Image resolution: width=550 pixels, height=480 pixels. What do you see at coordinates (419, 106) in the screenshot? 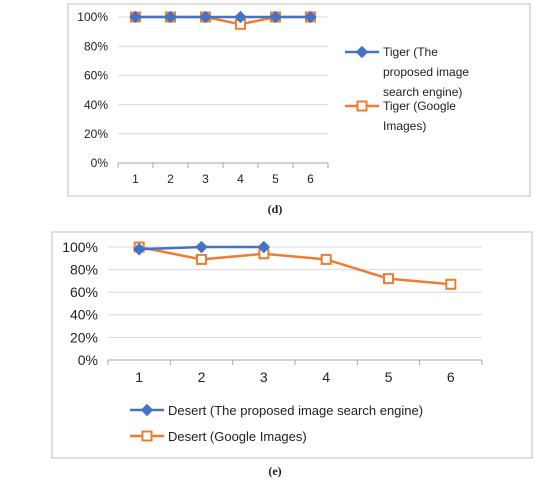
I see `legend-label: Tiger (Google` at bounding box center [419, 106].